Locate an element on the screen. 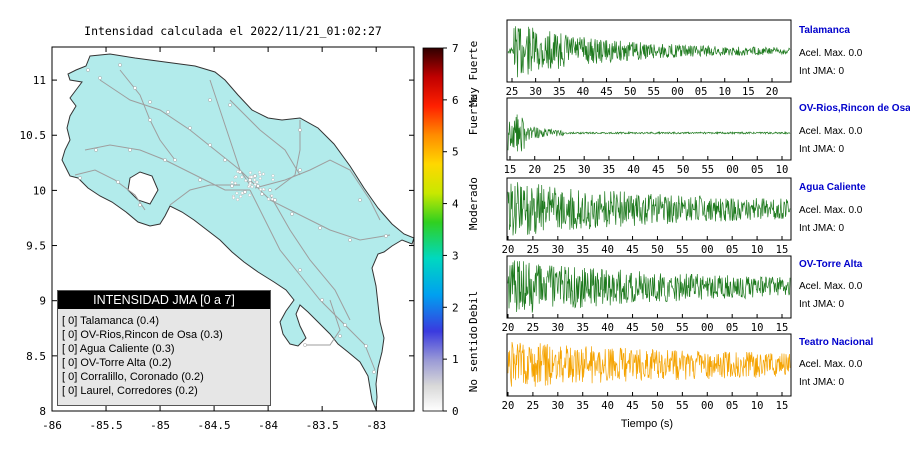 The height and width of the screenshot is (460, 910). colorbar-category-label: Moderado is located at coordinates (473, 203).